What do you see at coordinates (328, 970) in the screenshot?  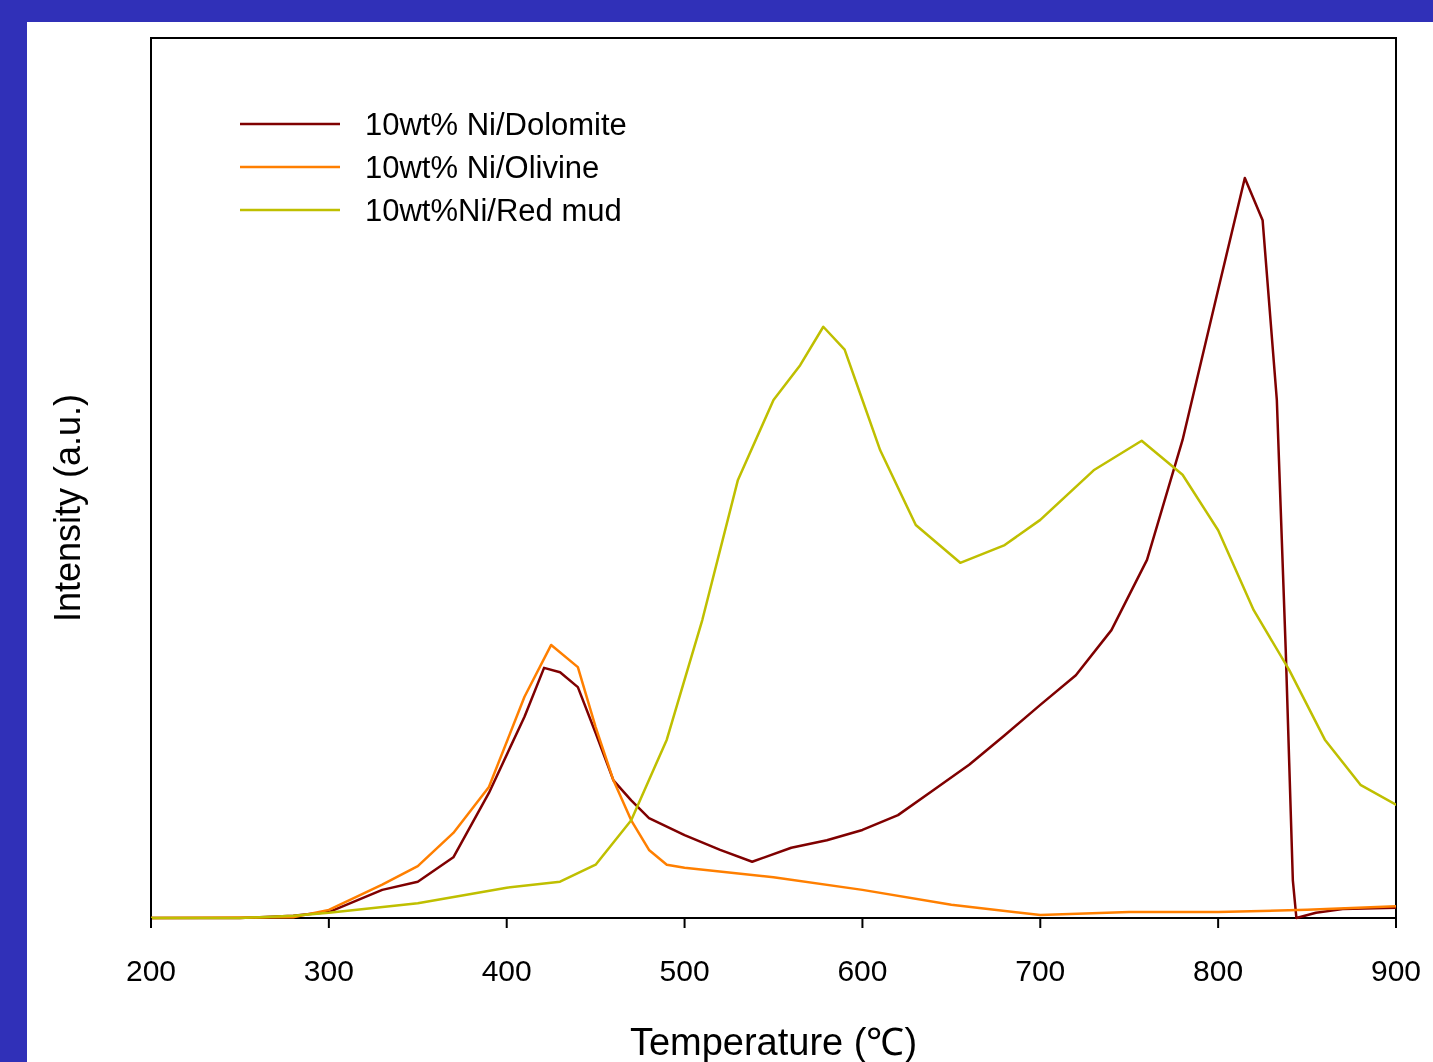 I see `x-tick-label: 300` at bounding box center [328, 970].